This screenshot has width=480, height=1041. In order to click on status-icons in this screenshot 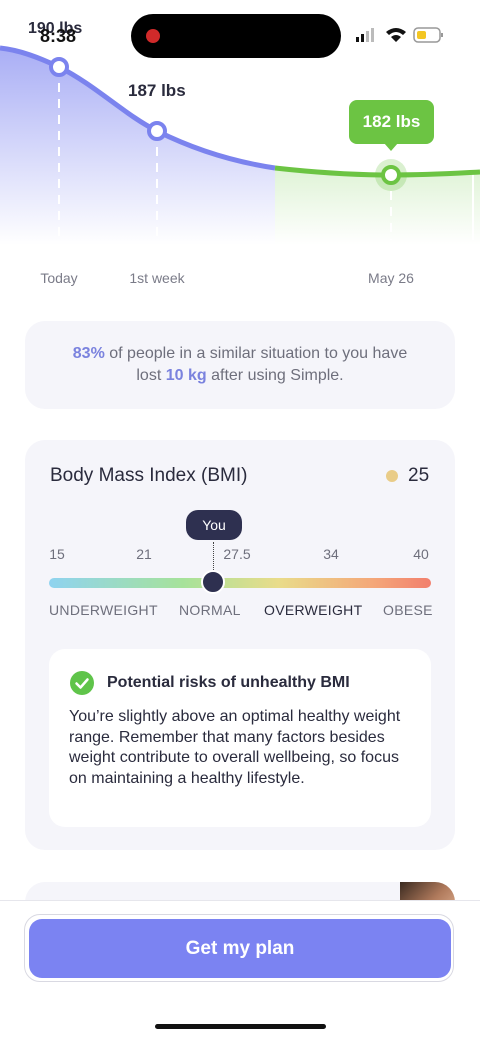, I will do `click(399, 35)`.